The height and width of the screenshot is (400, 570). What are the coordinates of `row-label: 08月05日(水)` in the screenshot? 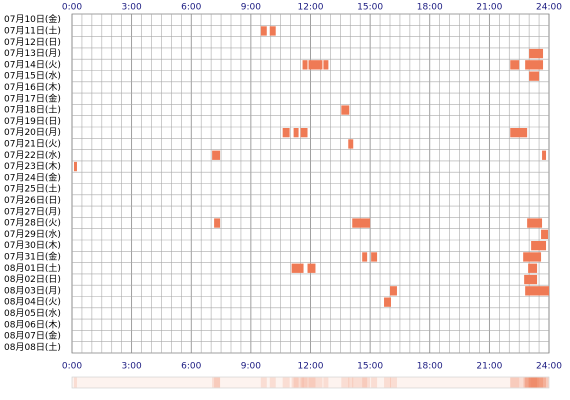 It's located at (32, 313).